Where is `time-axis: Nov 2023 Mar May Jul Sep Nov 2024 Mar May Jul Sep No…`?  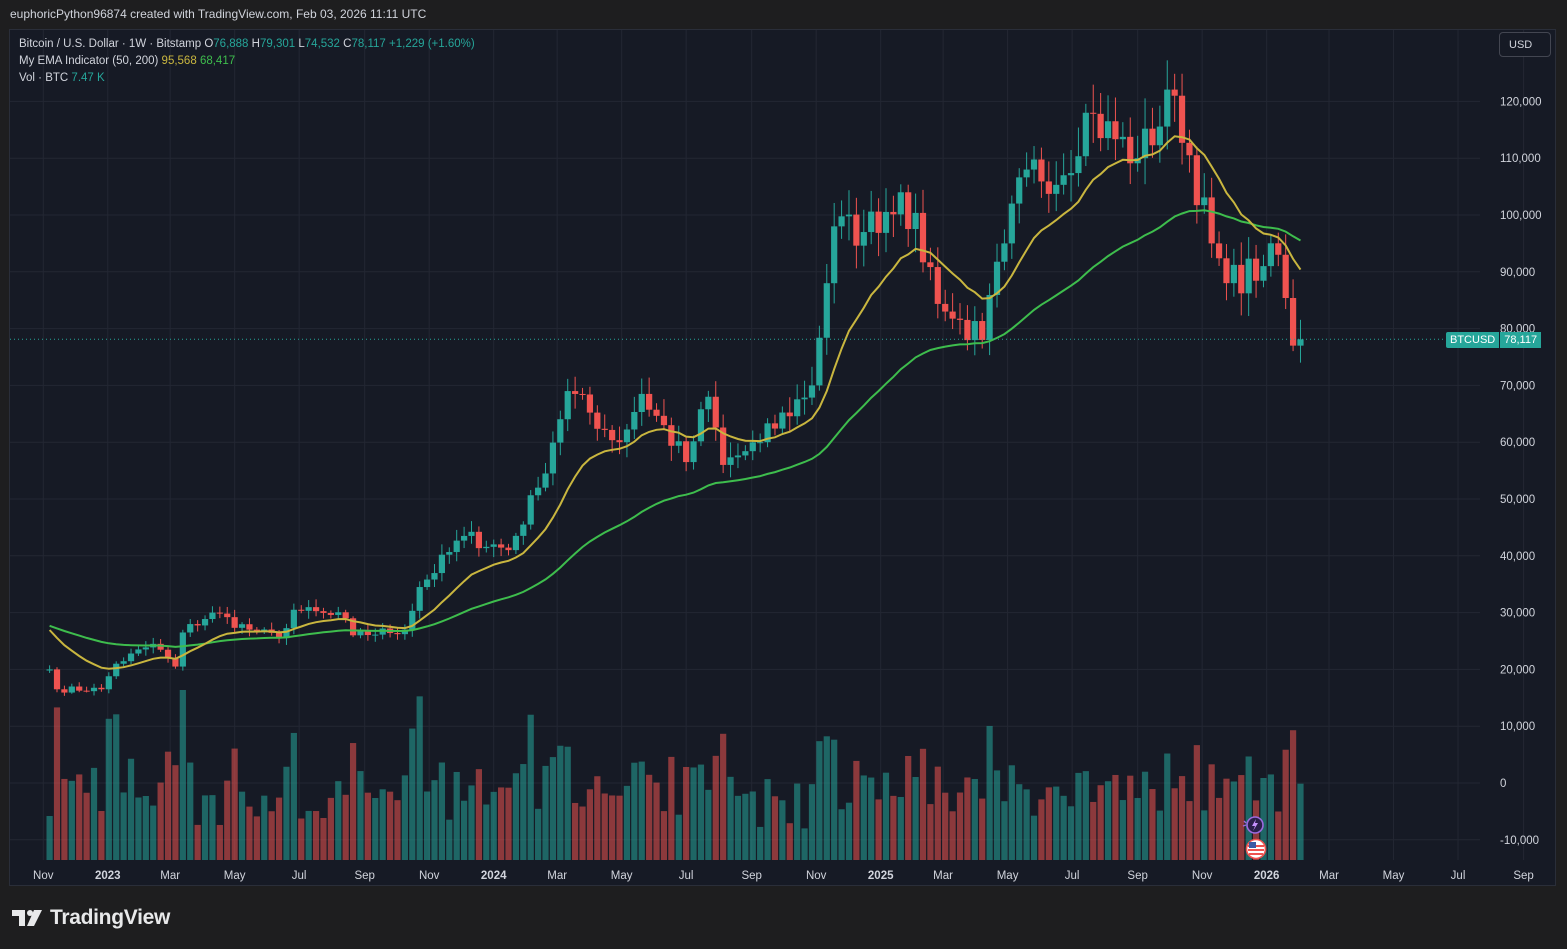
time-axis: Nov 2023 Mar May Jul Sep Nov 2024 Mar May Jul Sep No… is located at coordinates (783, 876).